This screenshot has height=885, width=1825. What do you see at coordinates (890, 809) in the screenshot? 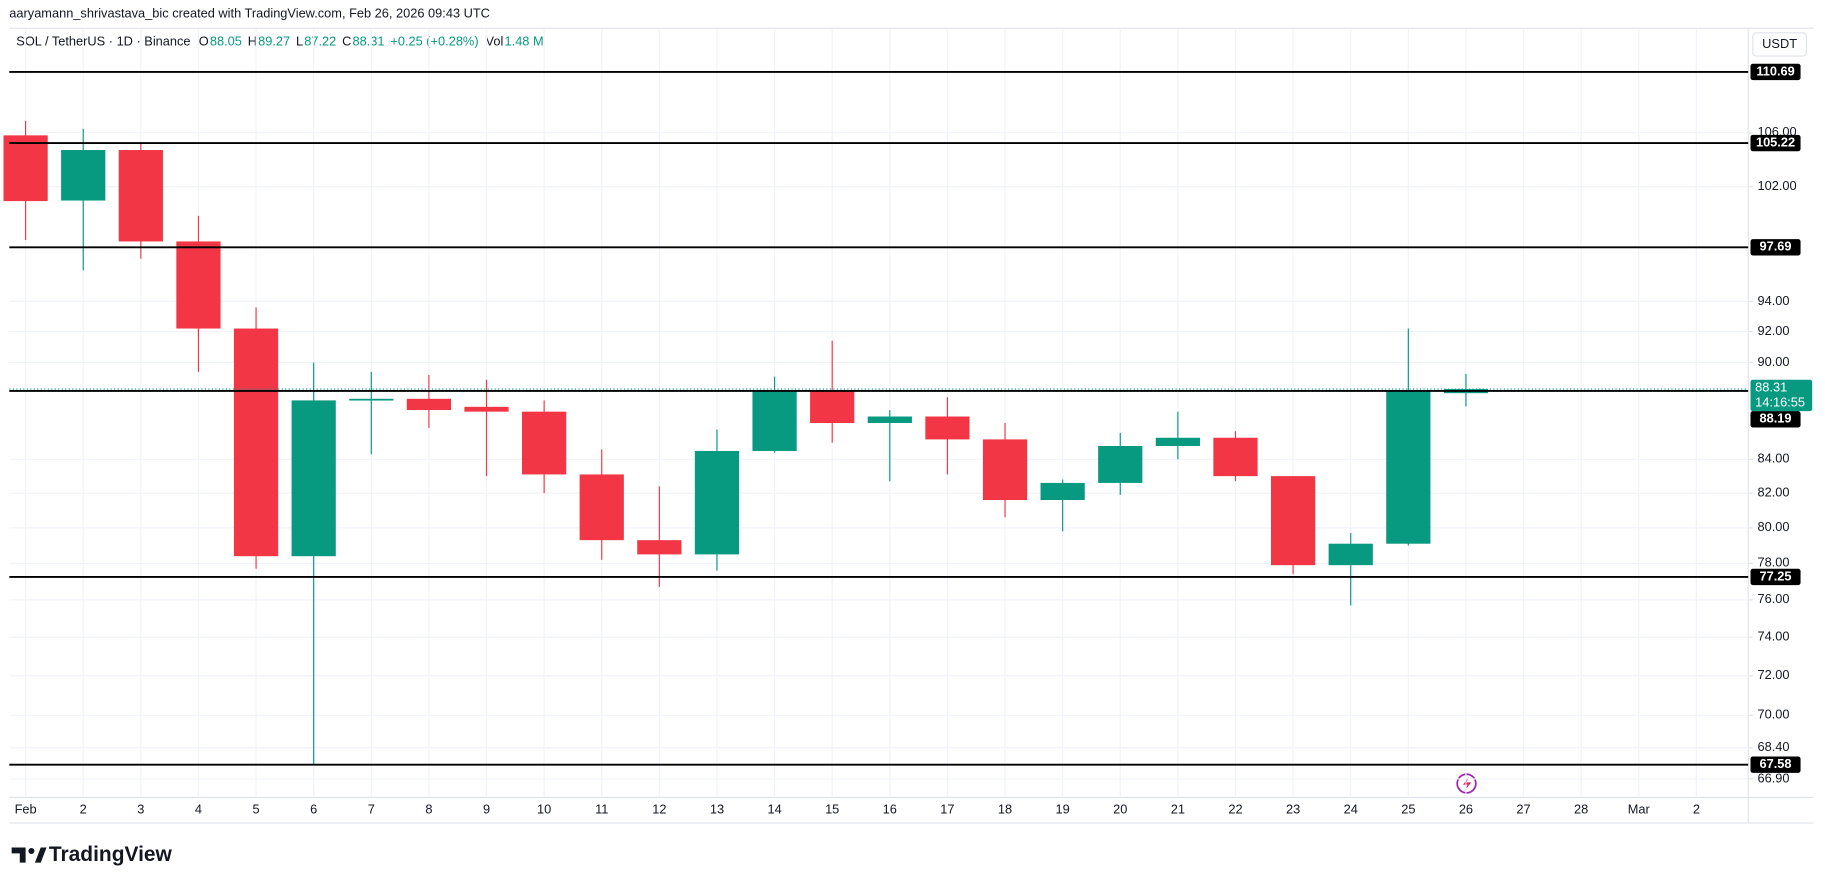
I see `x-tick-label: 16` at bounding box center [890, 809].